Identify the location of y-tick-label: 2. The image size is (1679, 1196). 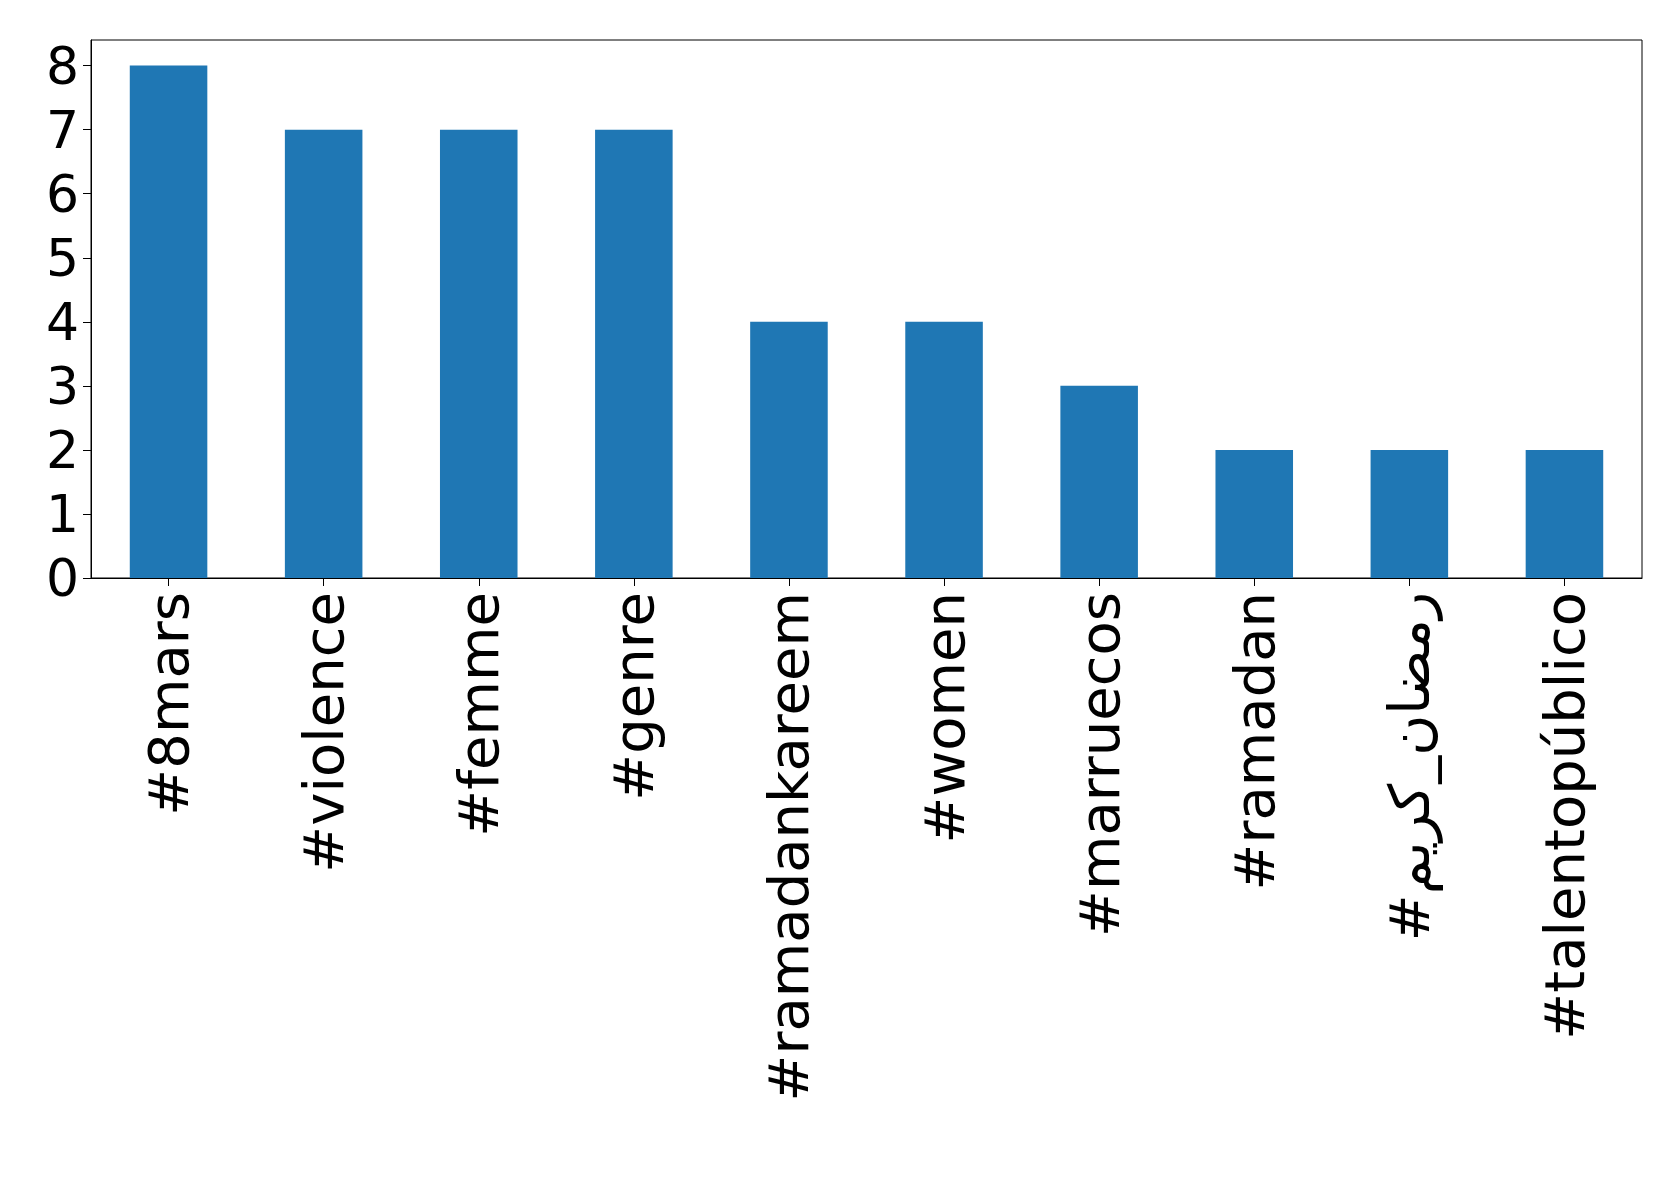
(62, 449).